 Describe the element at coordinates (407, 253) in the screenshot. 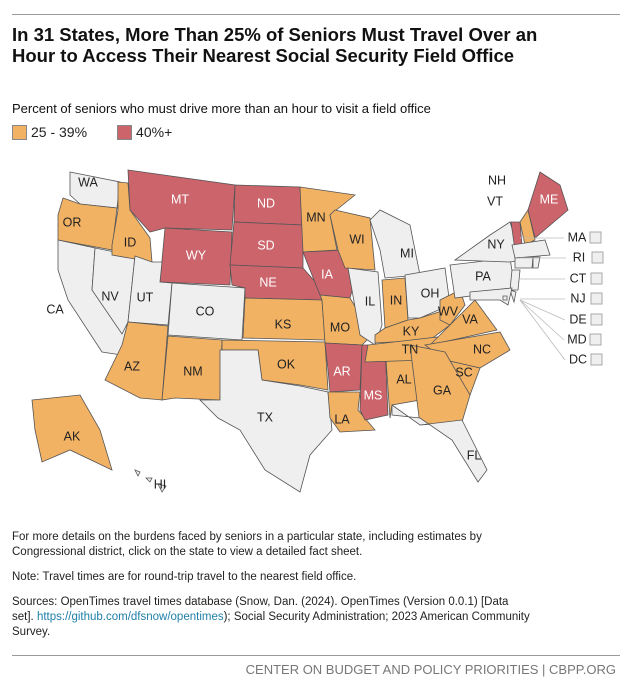

I see `state-label-mi: MI` at that location.